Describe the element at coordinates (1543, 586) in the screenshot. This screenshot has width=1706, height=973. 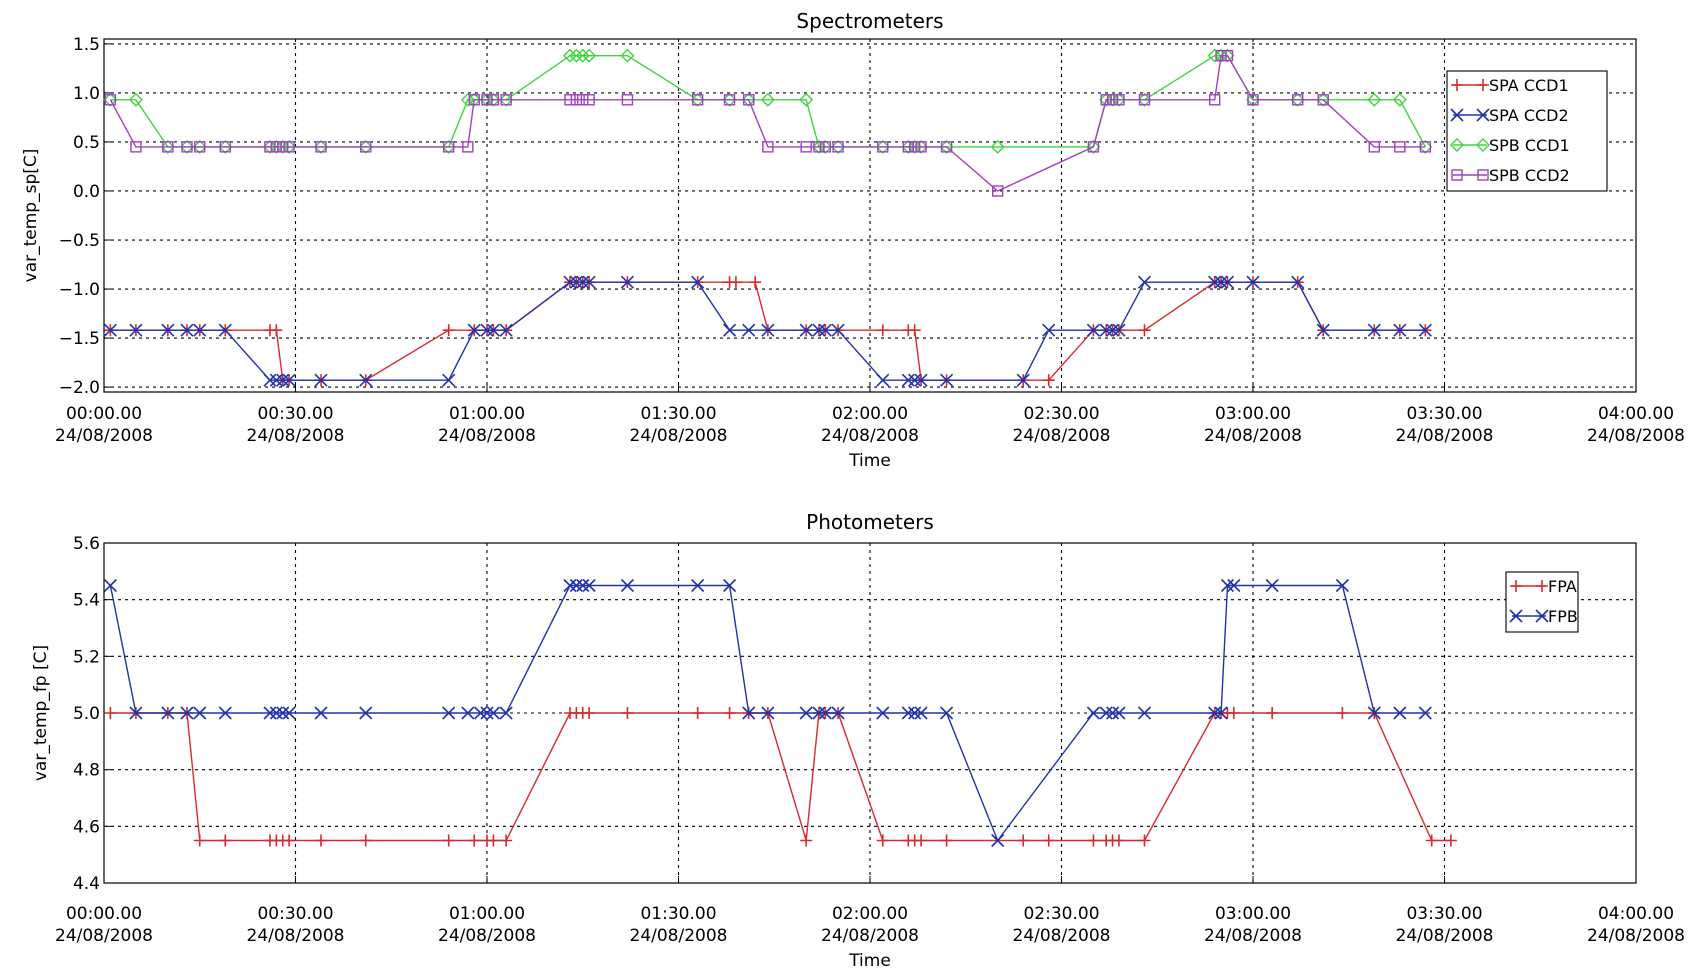
I see `legend-item: FPA` at that location.